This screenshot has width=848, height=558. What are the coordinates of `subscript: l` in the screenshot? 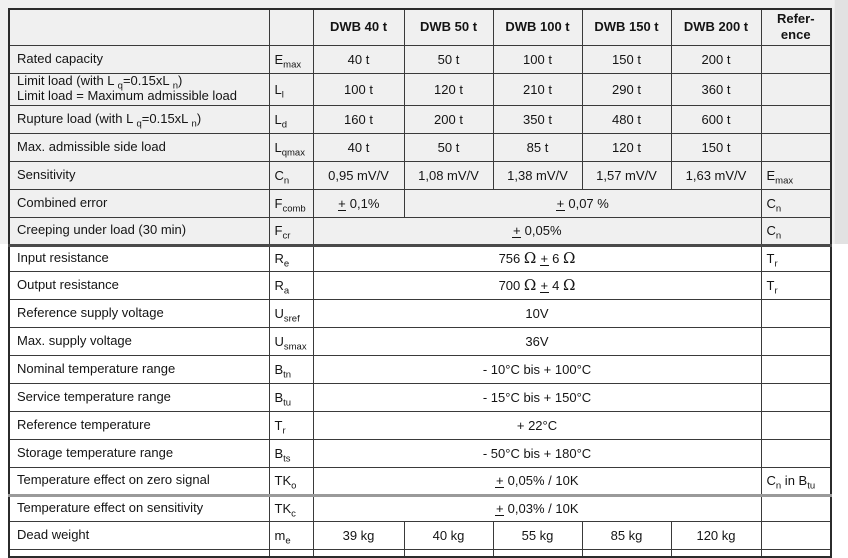 It's located at (282, 95).